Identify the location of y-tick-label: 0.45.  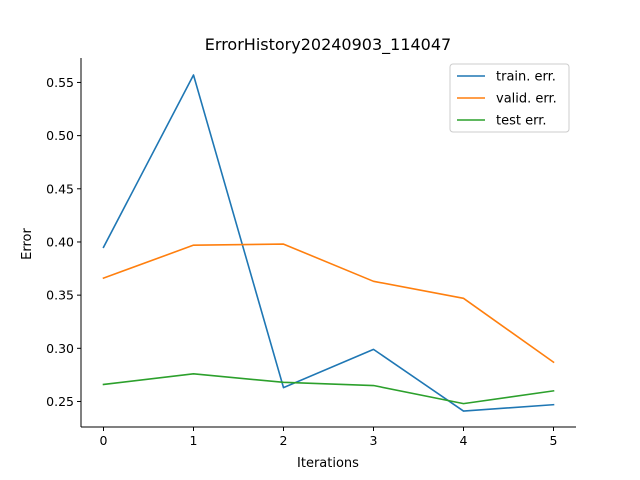
(60, 188).